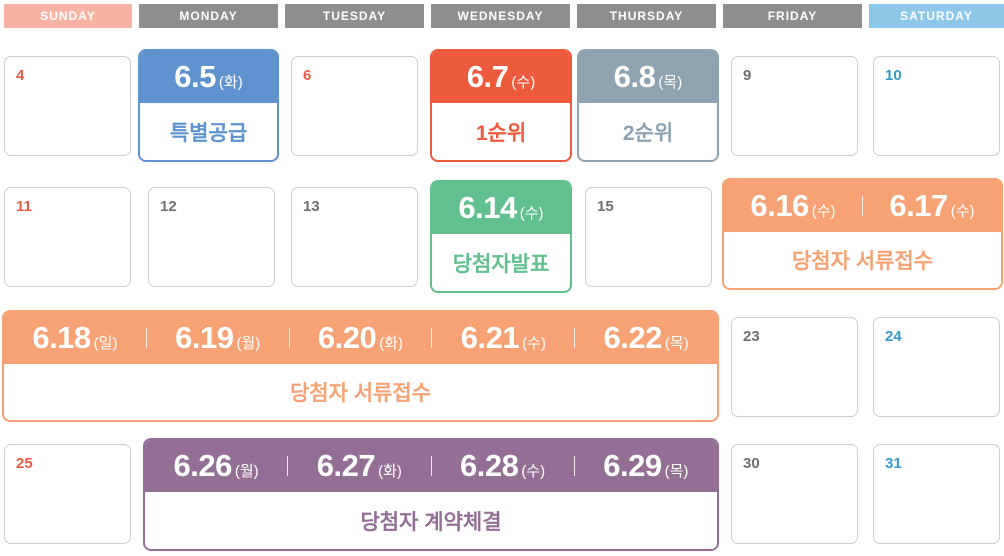 This screenshot has height=556, width=1004. I want to click on day-cell-10: 10, so click(936, 106).